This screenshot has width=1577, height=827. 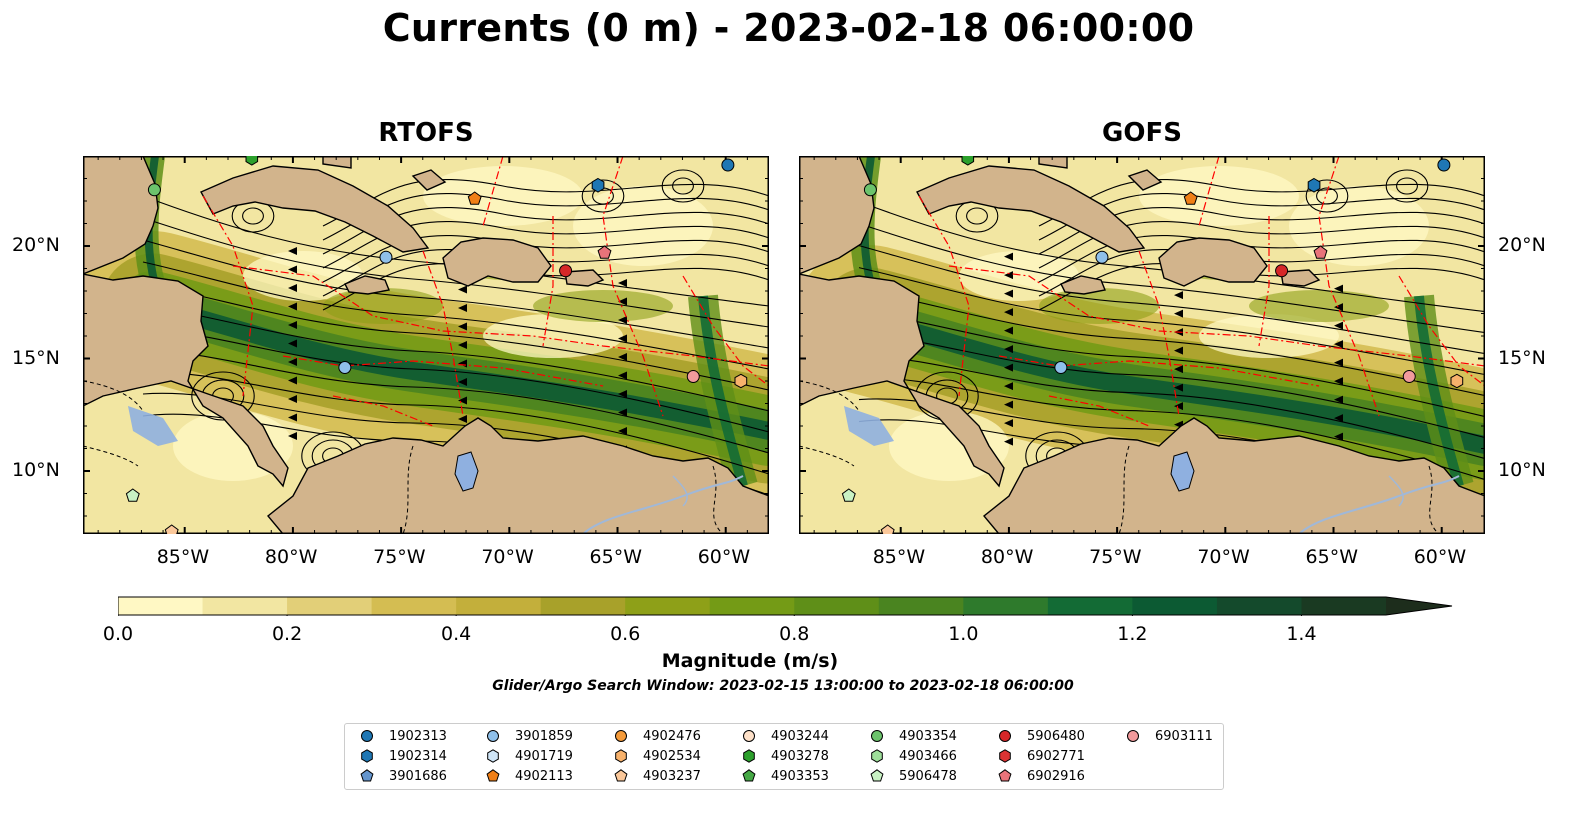 I want to click on legend-label: 5906478, so click(x=928, y=776).